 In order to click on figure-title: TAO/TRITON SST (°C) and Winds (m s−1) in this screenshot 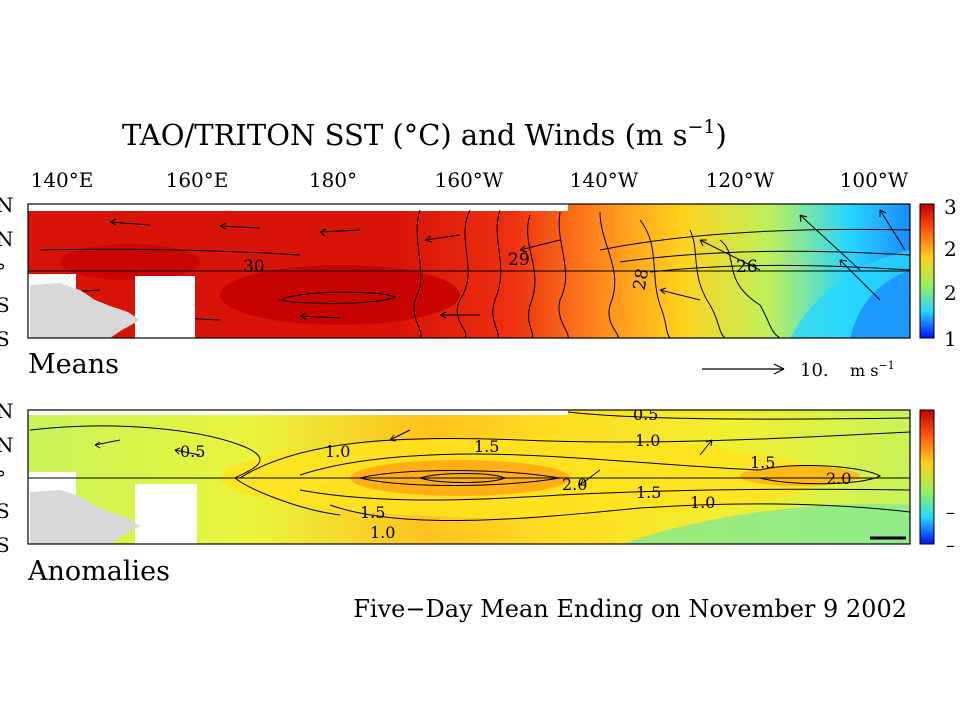, I will do `click(424, 134)`.